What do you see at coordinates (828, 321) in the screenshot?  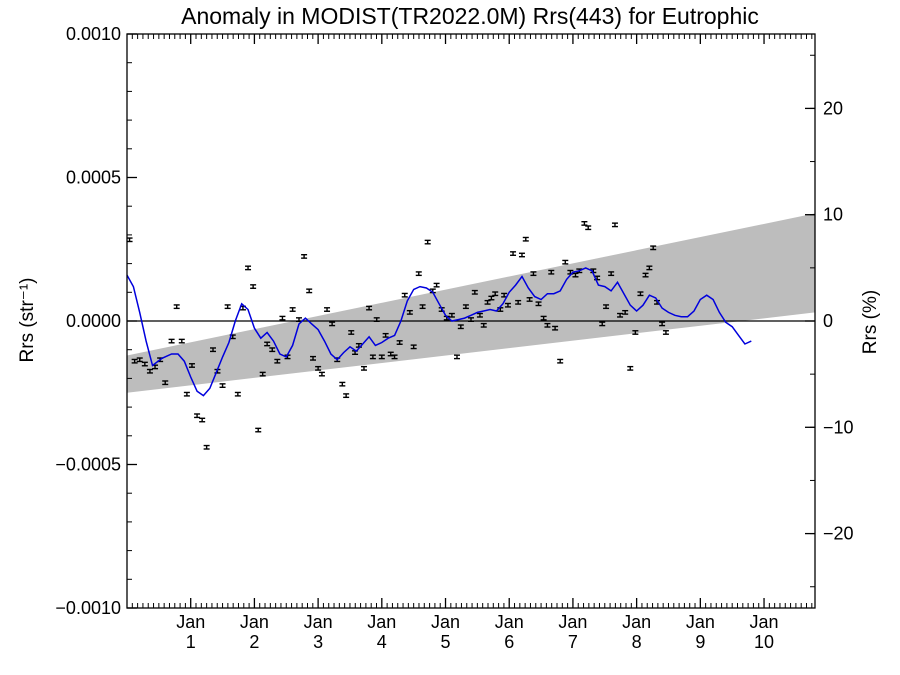 I see `y-tick-label-right: 0` at bounding box center [828, 321].